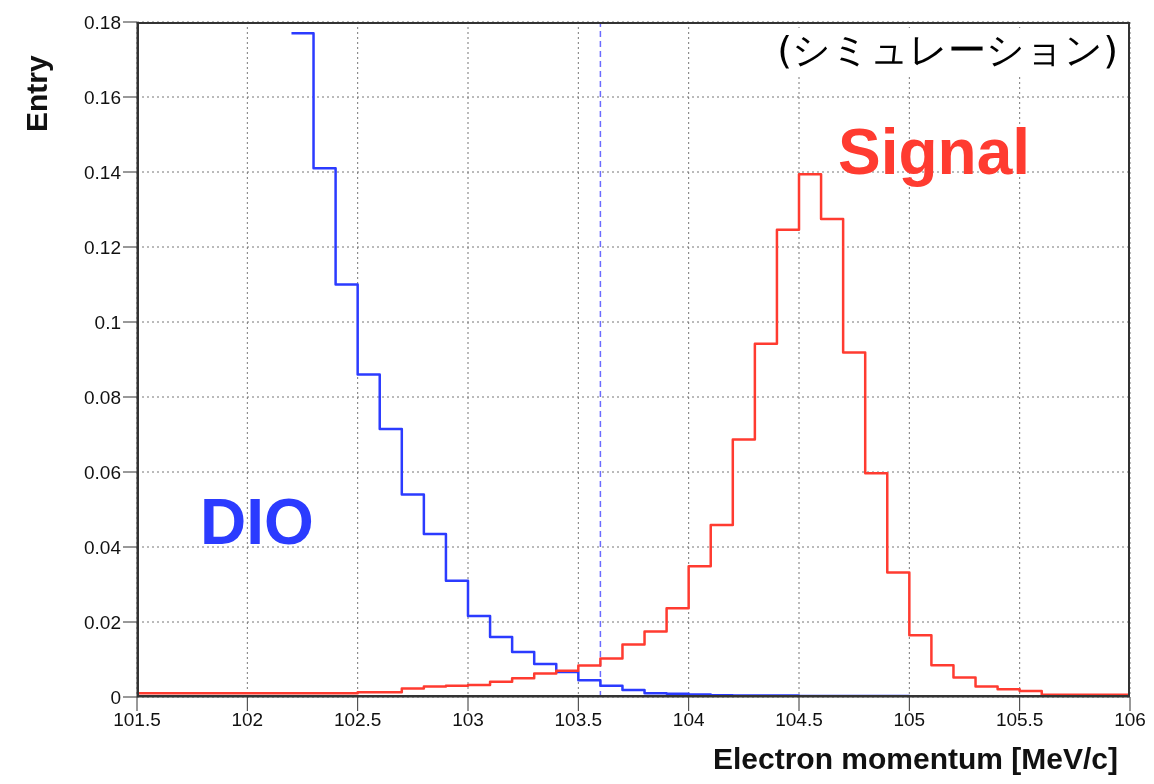 The width and height of the screenshot is (1154, 784). Describe the element at coordinates (115, 697) in the screenshot. I see `y-tick-label: 0` at that location.